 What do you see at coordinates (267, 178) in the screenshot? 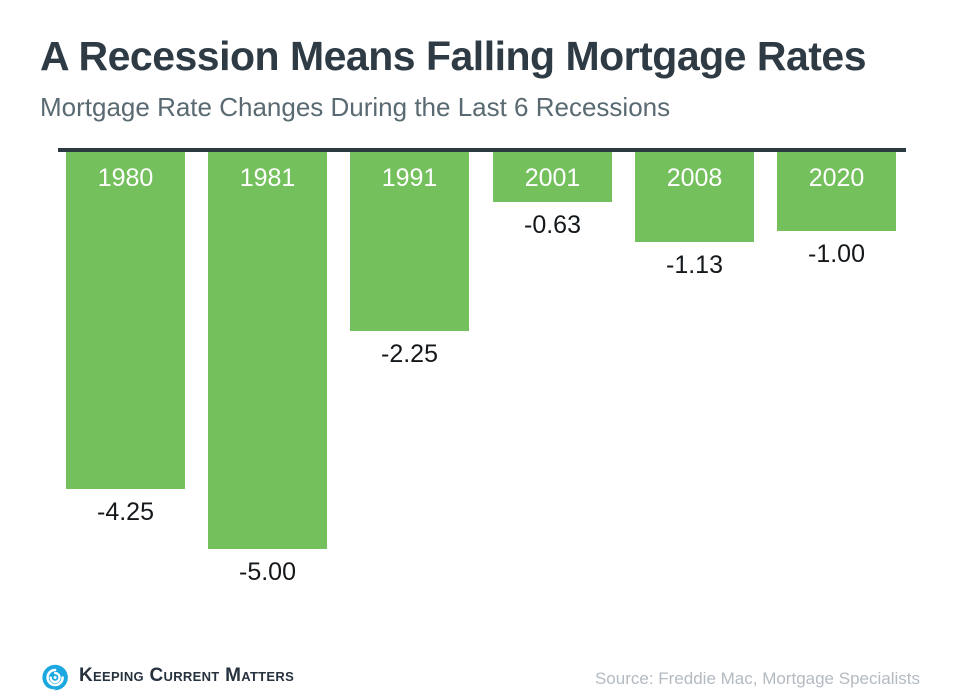
I see `bar-year-label: 1981` at bounding box center [267, 178].